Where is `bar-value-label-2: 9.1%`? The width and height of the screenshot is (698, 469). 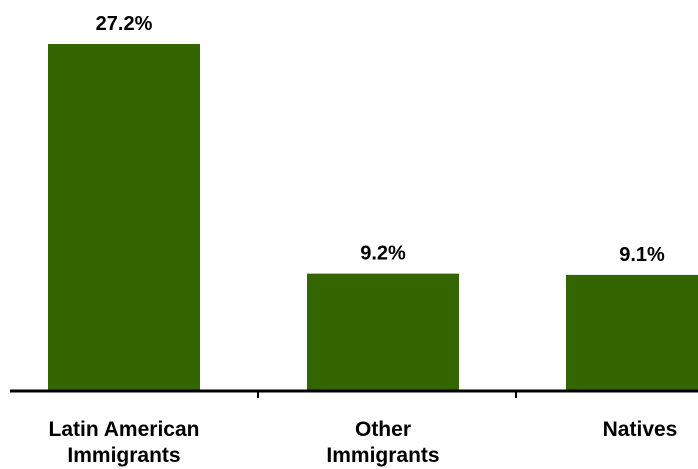
bar-value-label-2: 9.1% is located at coordinates (642, 255).